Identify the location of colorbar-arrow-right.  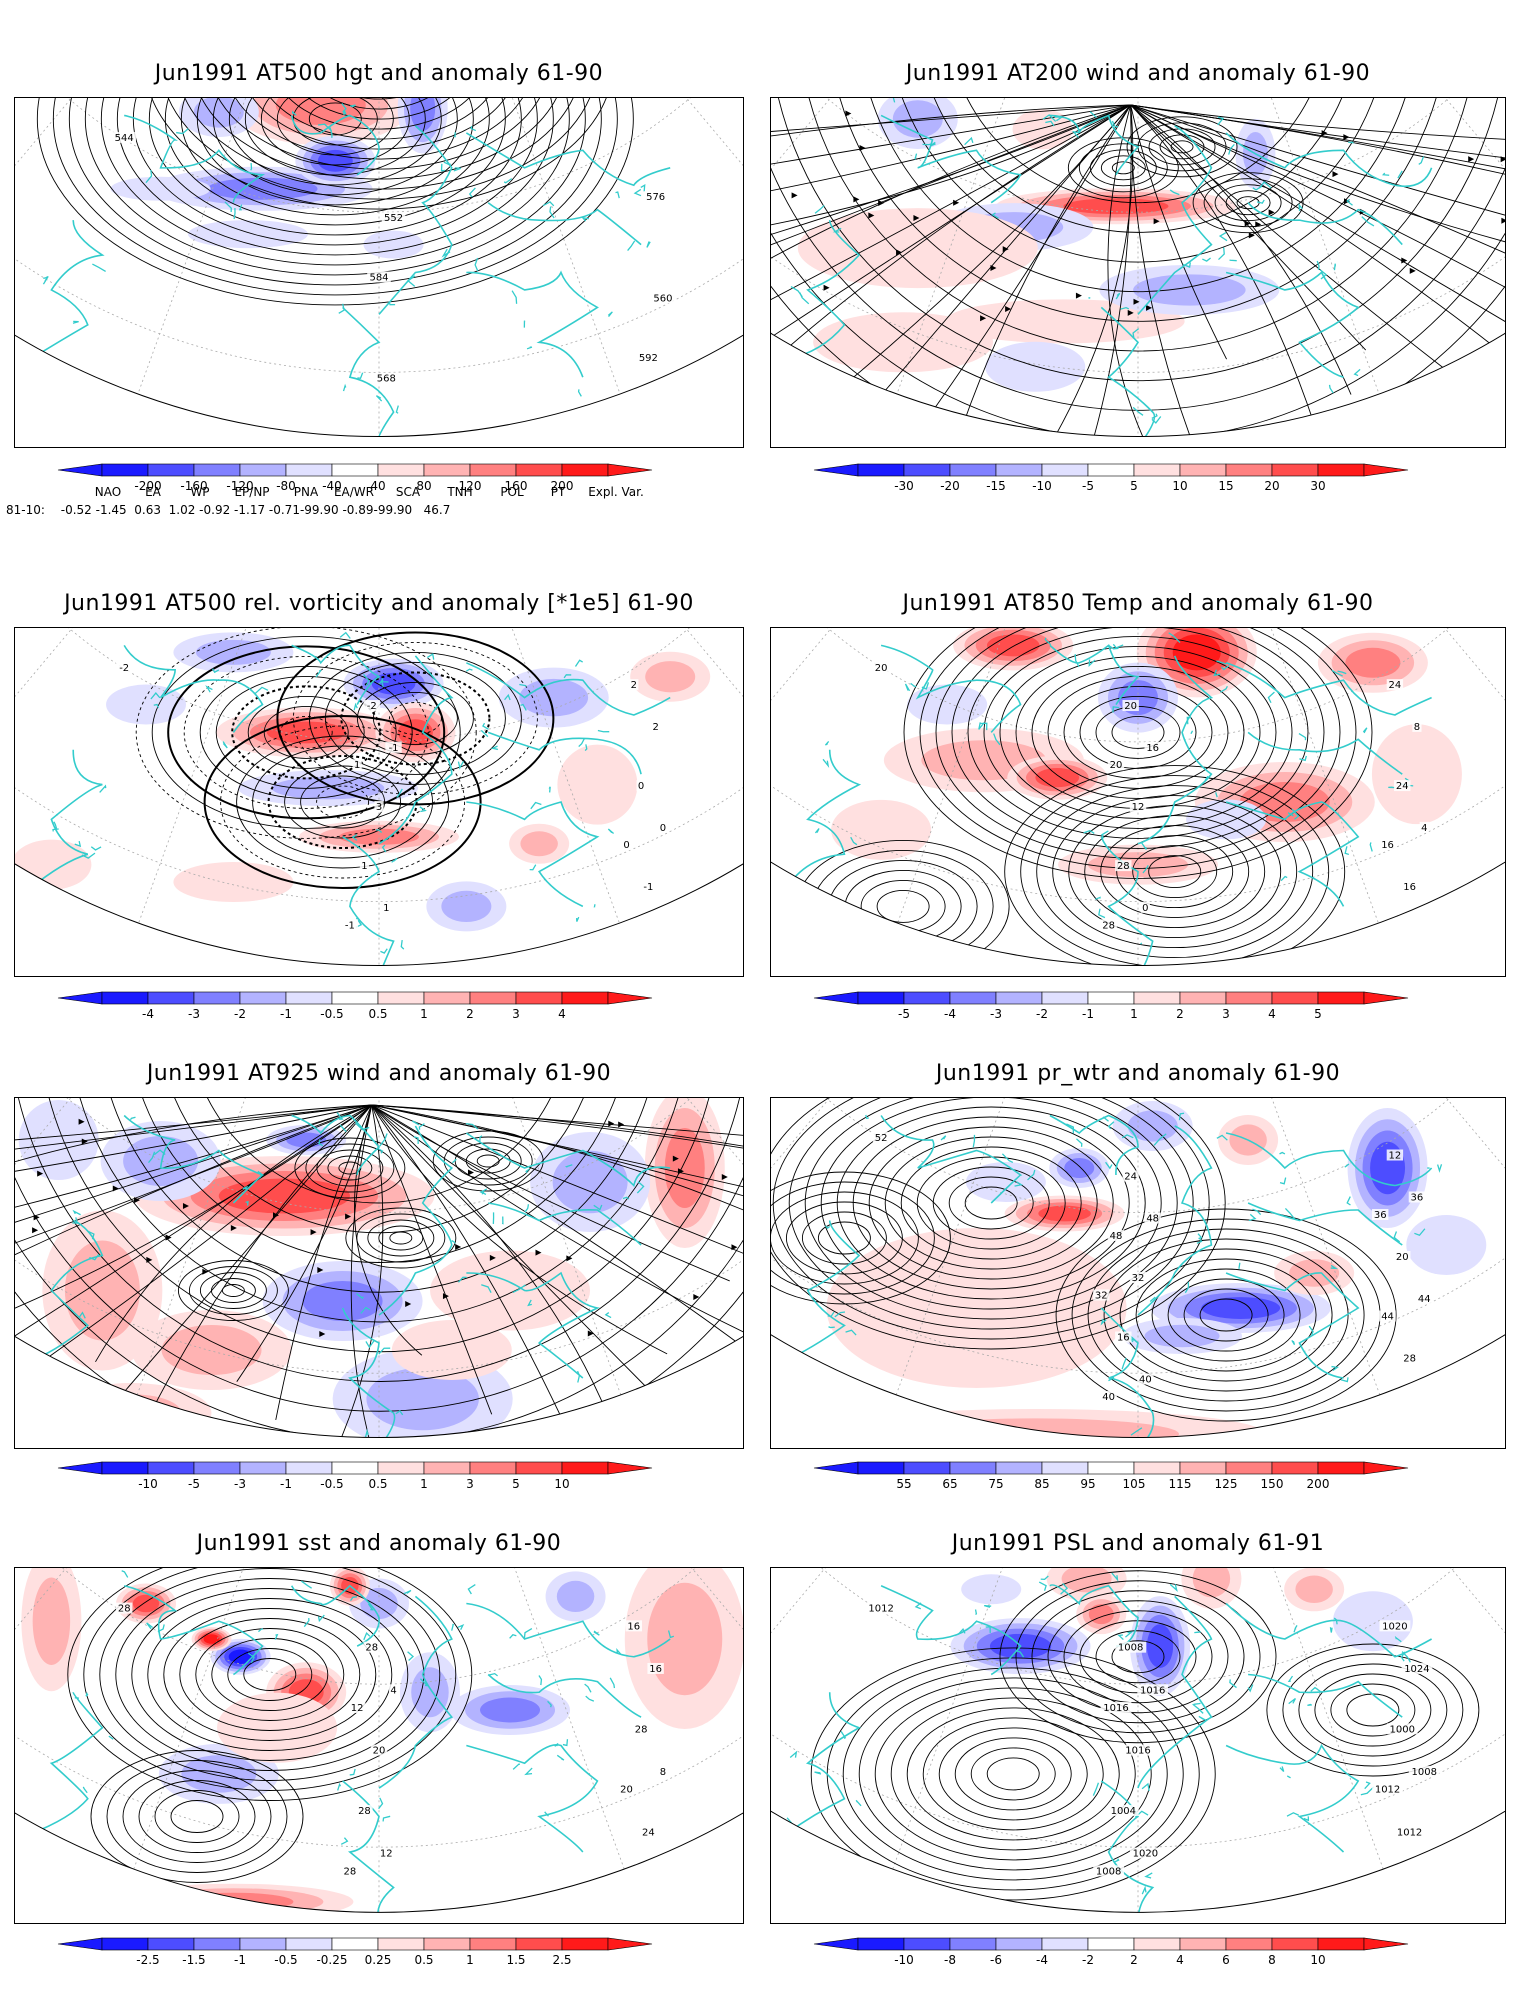
(1386, 998).